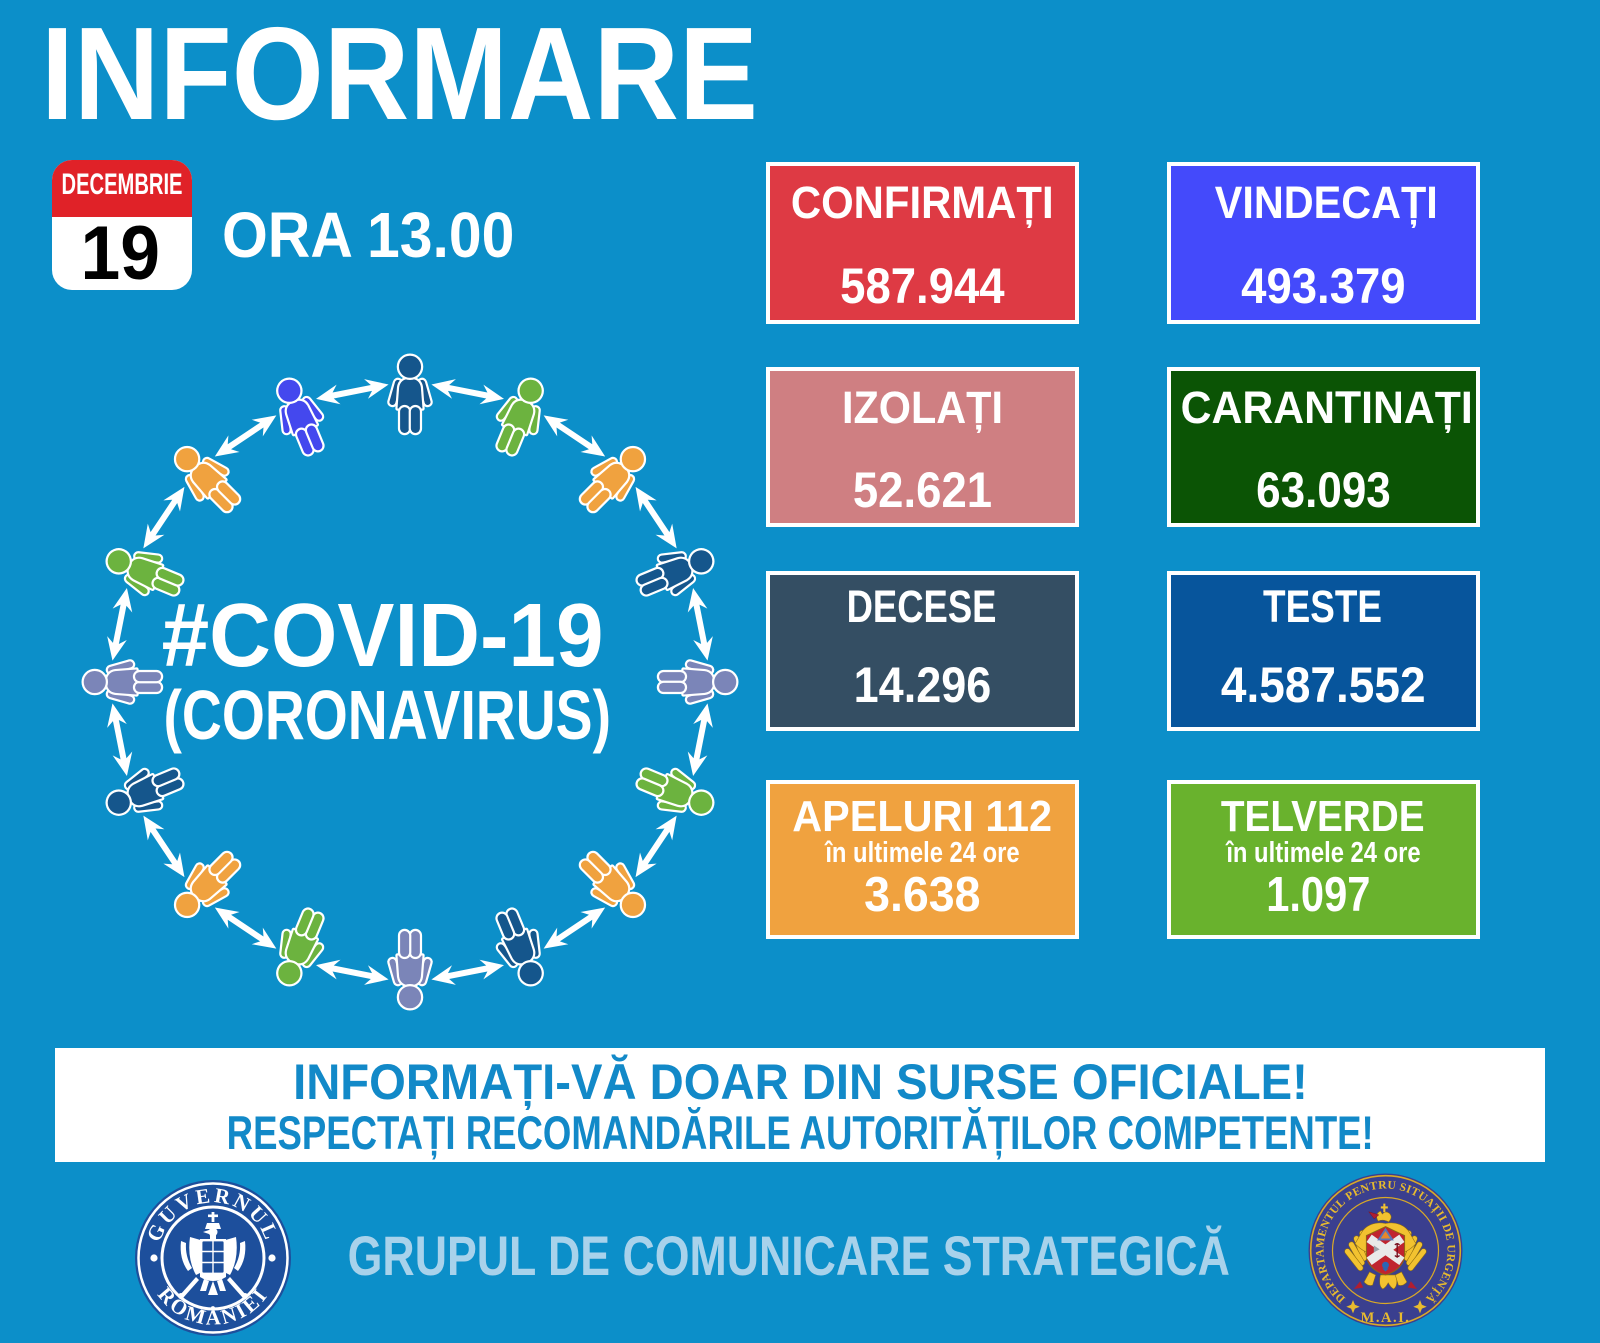 Image resolution: width=1600 pixels, height=1343 pixels. Describe the element at coordinates (1386, 1318) in the screenshot. I see `svg-text: M.A.I.` at that location.